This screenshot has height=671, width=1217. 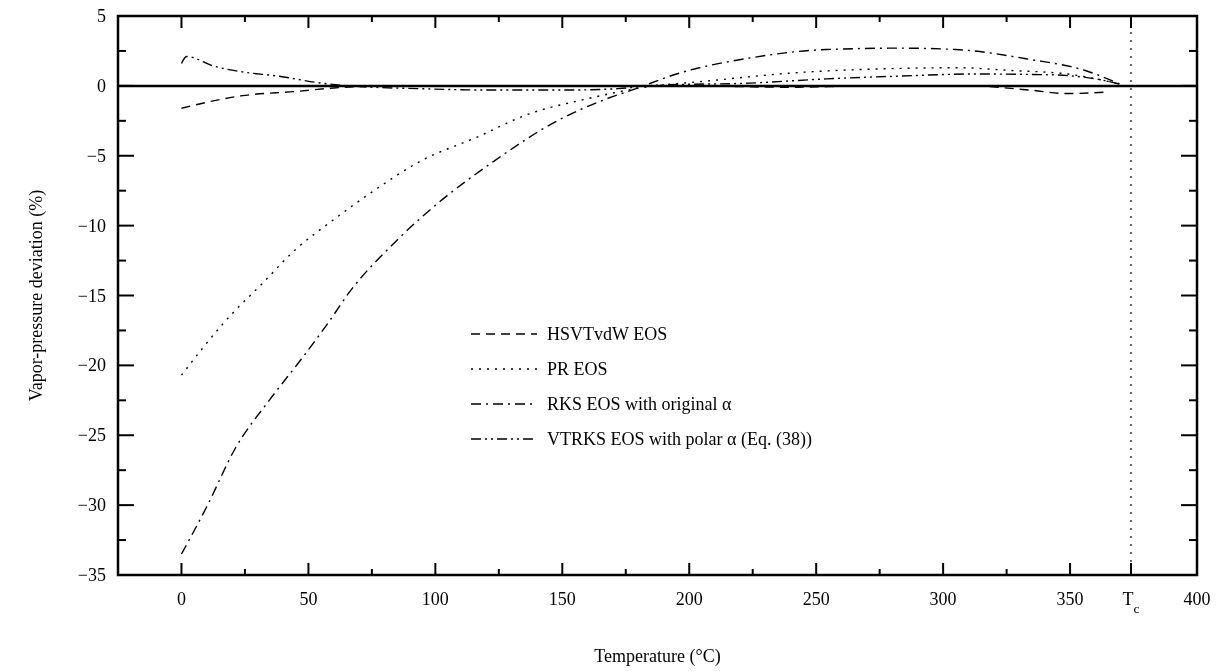 What do you see at coordinates (657, 656) in the screenshot?
I see `x-axis-title: Temperature (°C)` at bounding box center [657, 656].